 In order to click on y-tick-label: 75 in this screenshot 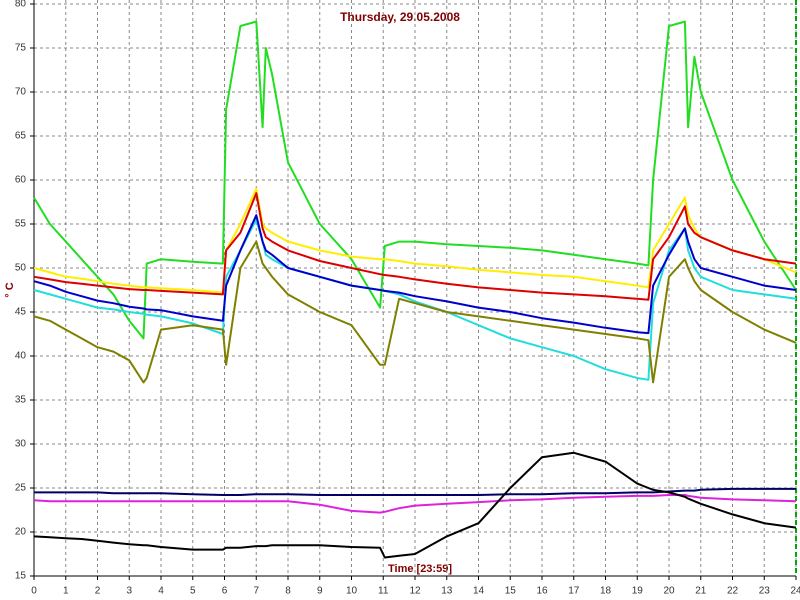, I will do `click(21, 48)`.